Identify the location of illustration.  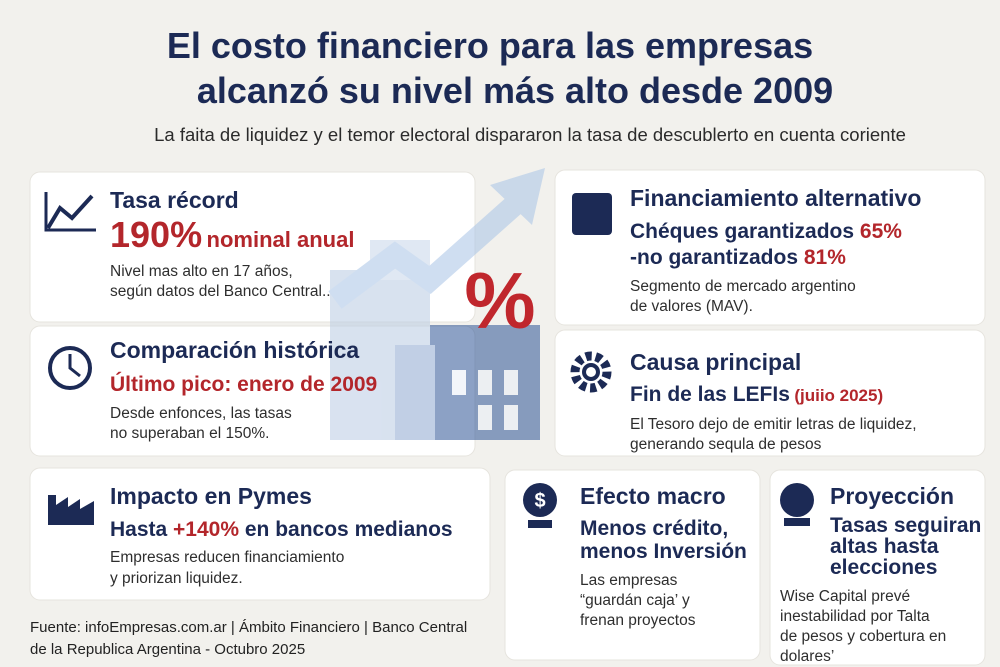
(436, 304).